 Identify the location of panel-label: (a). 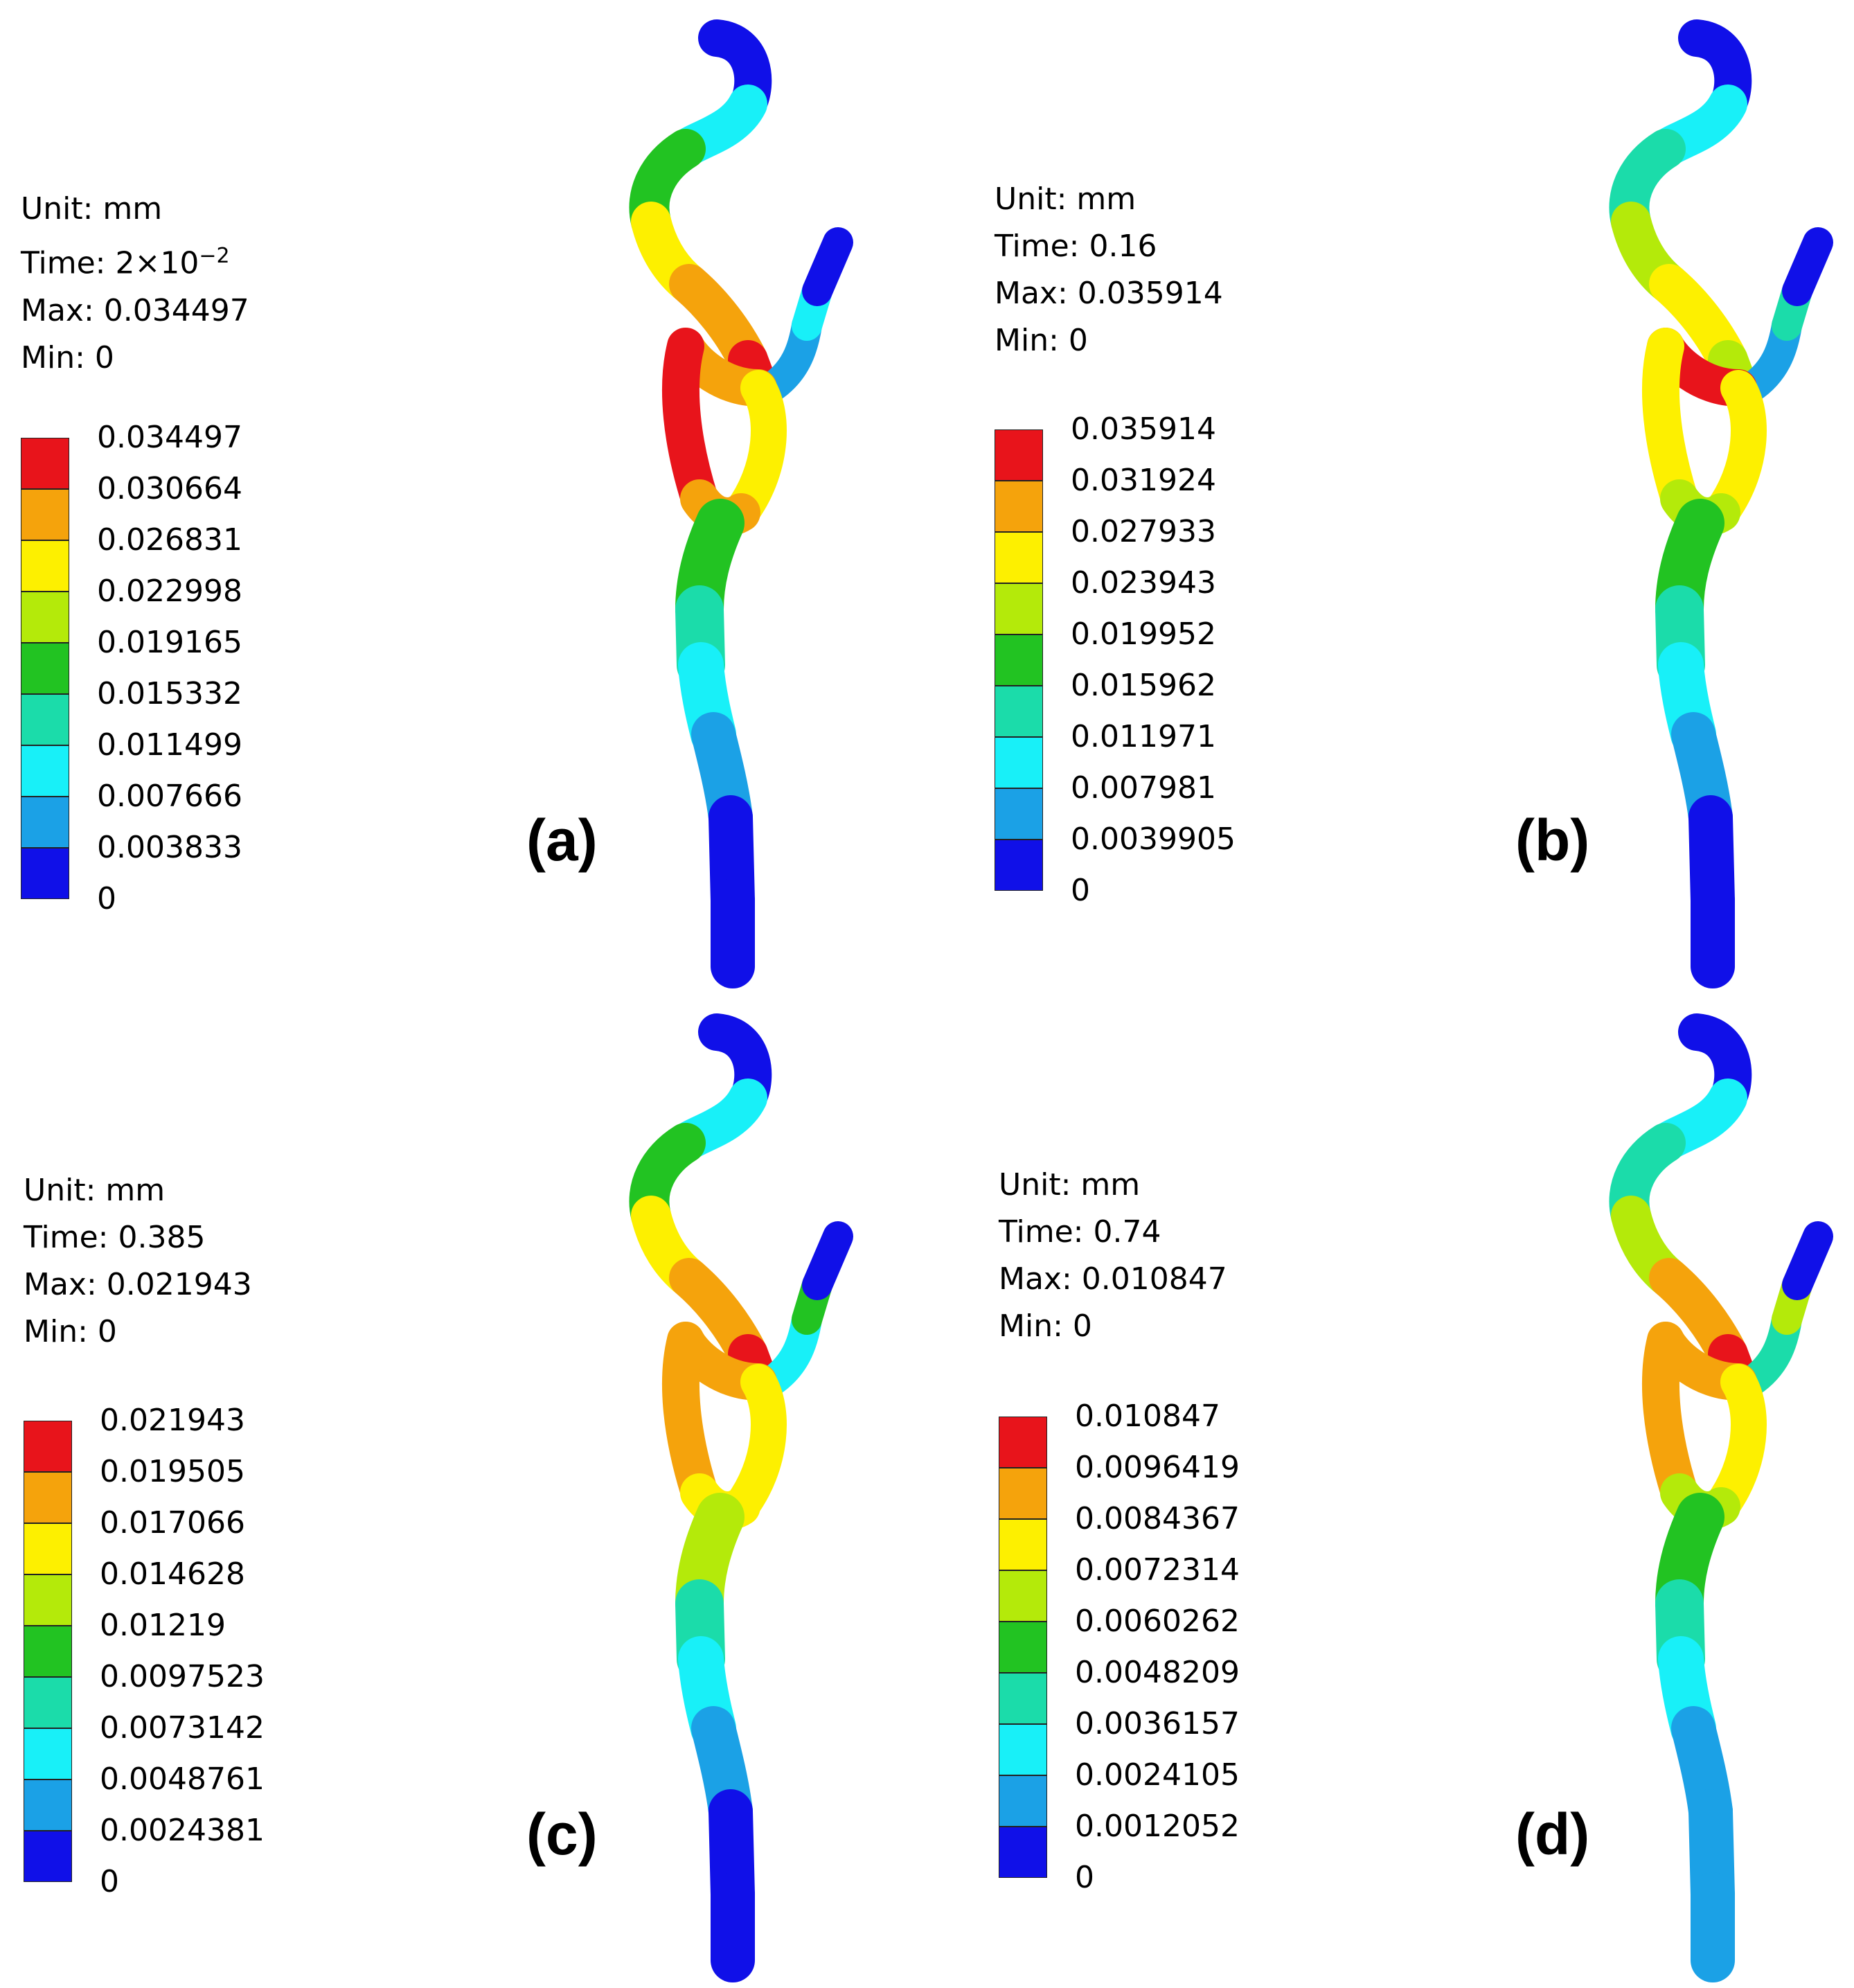
(562, 840).